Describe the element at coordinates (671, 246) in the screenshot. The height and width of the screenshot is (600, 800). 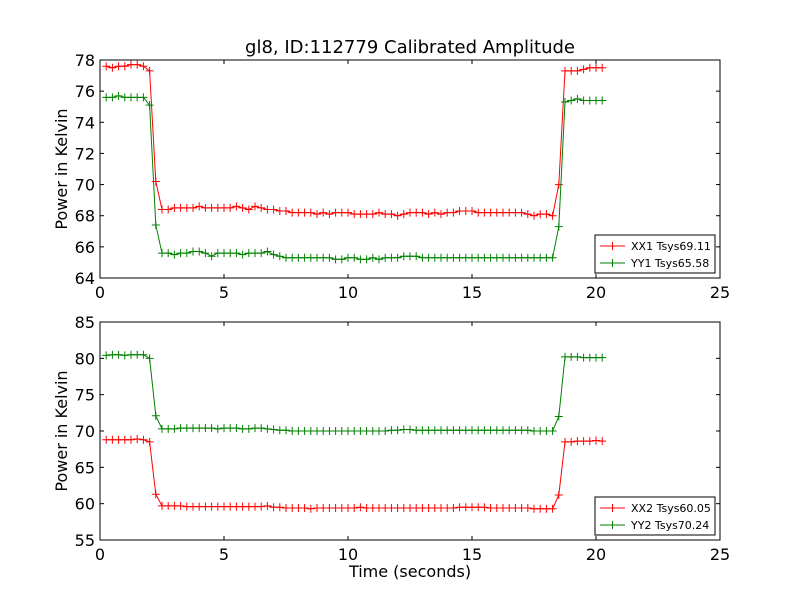
I see `legend-label: XX1 Tsys69.11` at that location.